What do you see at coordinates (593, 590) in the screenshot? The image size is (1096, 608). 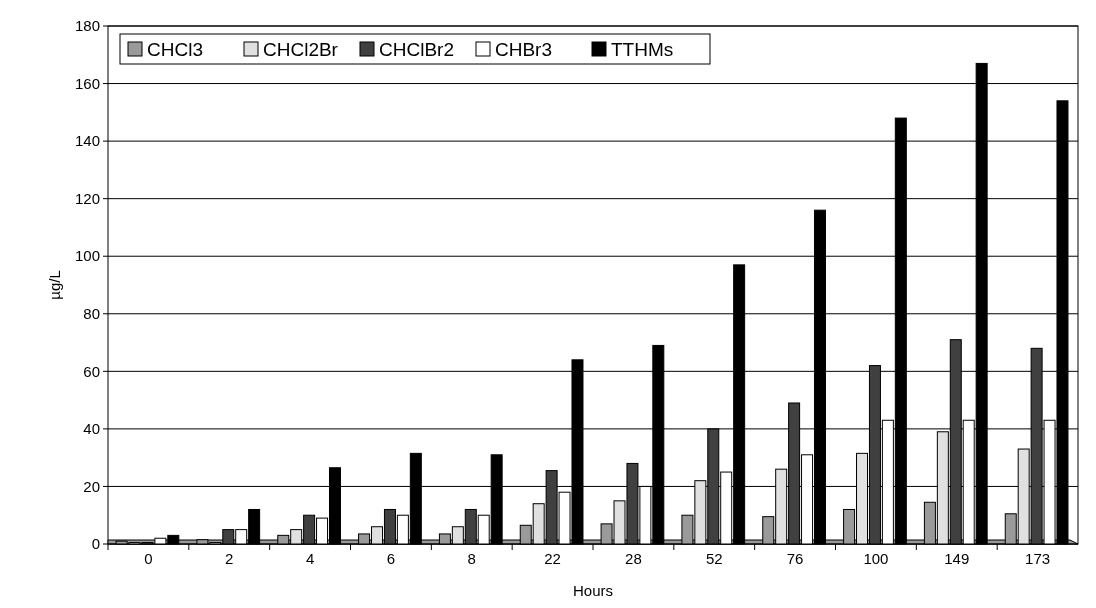 I see `x-axis-title: Hours` at bounding box center [593, 590].